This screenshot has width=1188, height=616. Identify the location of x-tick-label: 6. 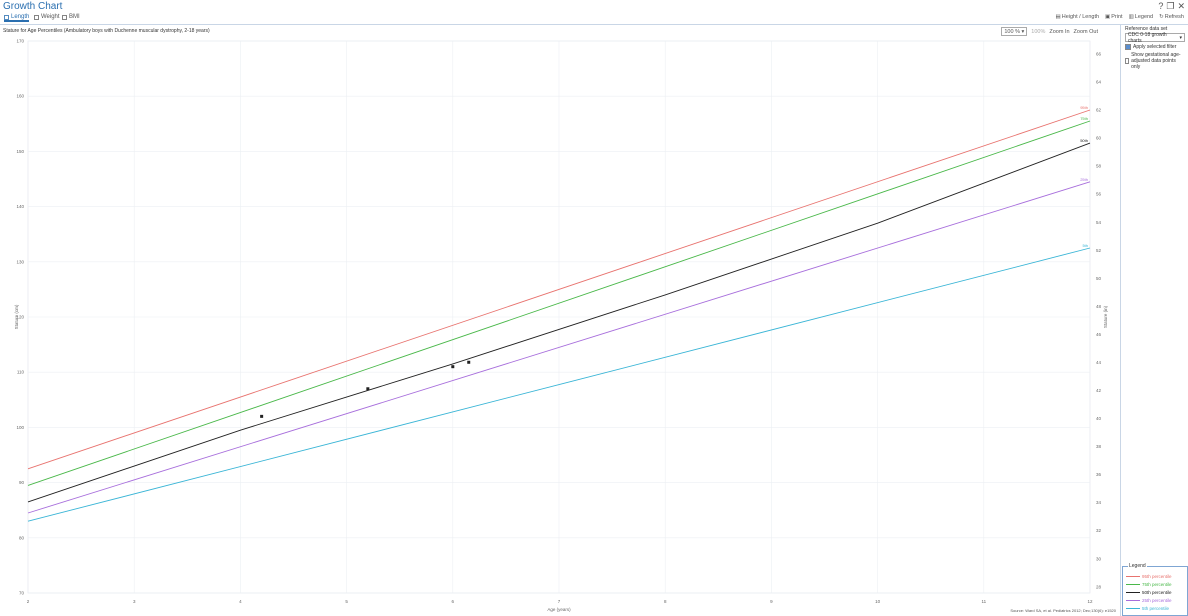
(453, 601).